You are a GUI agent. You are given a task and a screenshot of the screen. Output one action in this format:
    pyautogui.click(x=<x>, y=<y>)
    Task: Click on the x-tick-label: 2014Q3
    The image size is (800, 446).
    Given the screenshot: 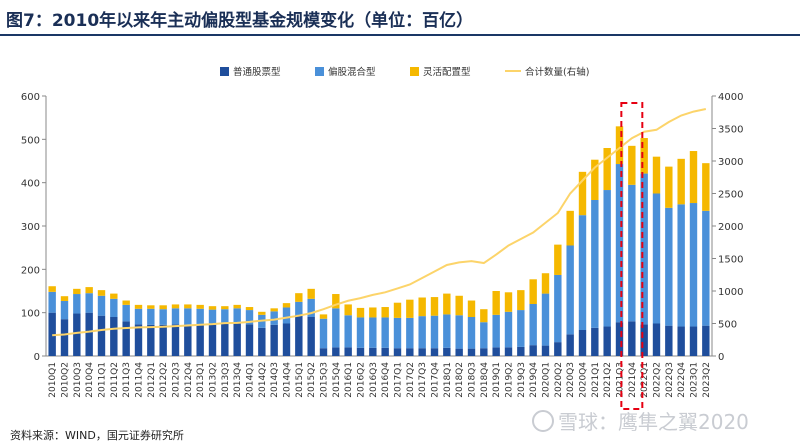 What is the action you would take?
    pyautogui.click(x=275, y=380)
    